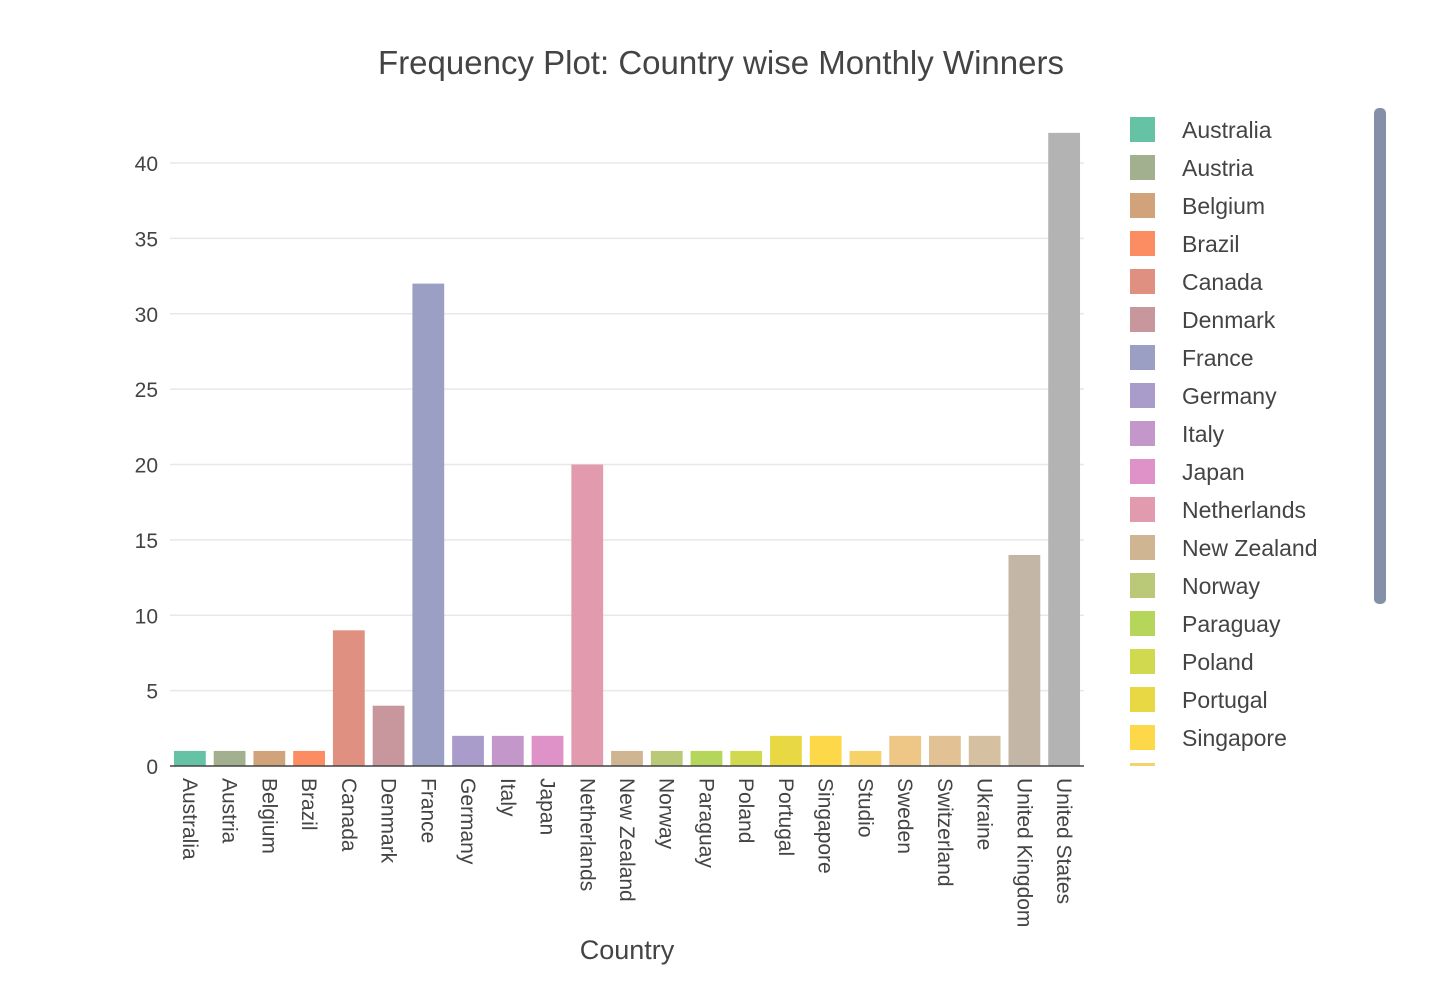 This screenshot has width=1432, height=998. What do you see at coordinates (146, 541) in the screenshot?
I see `y-tick-label: 15` at bounding box center [146, 541].